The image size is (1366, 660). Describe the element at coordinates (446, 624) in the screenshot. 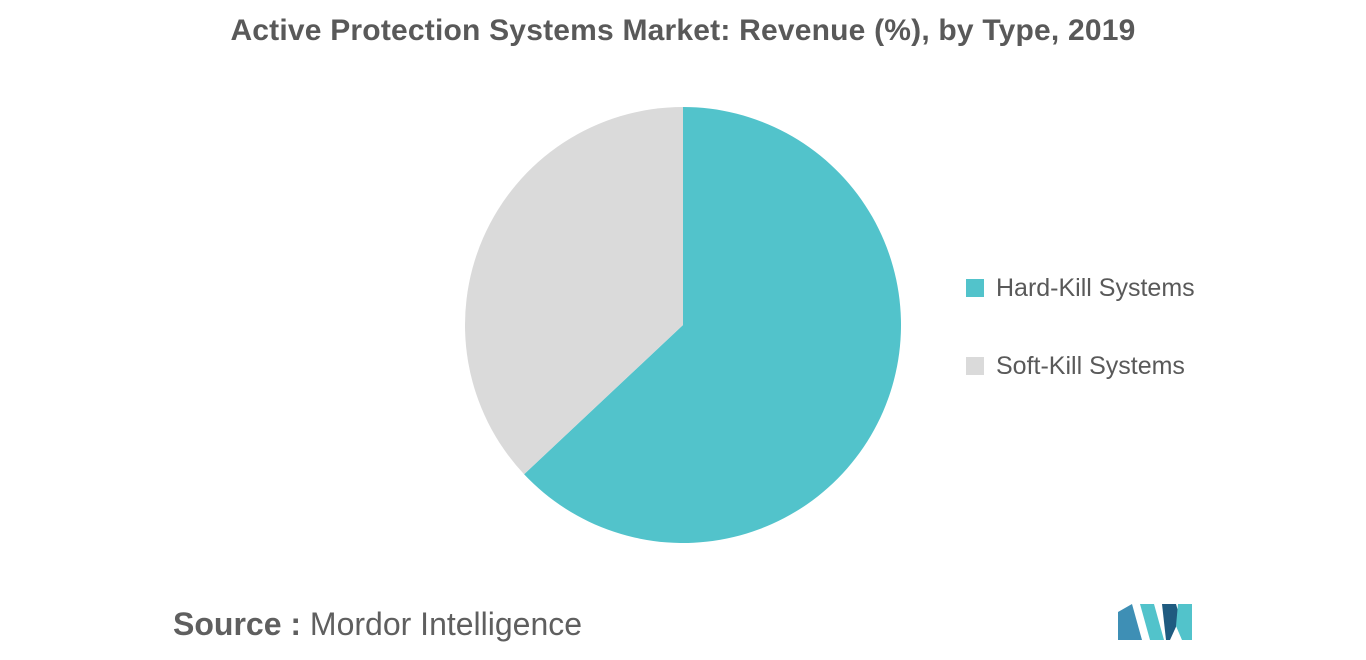

I see `source-value: Mordor Intelligence` at that location.